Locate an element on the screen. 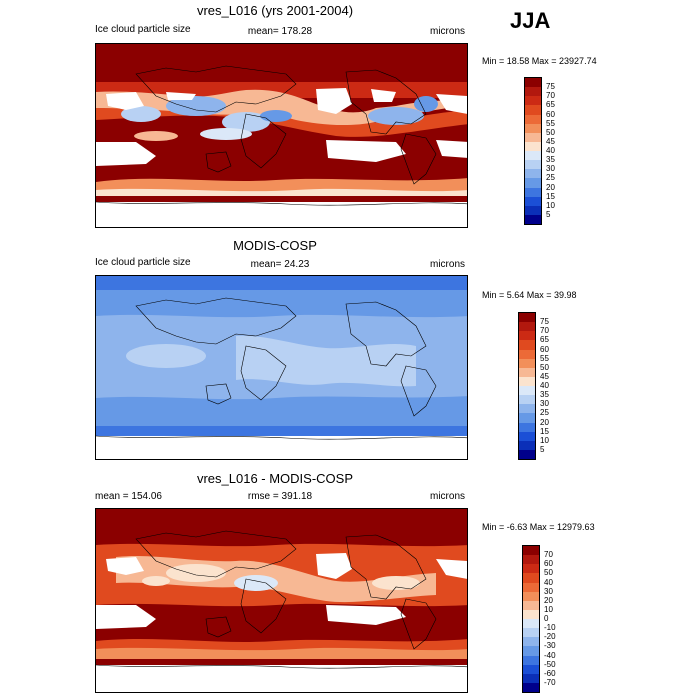  panel-2-map-field is located at coordinates (281, 367).